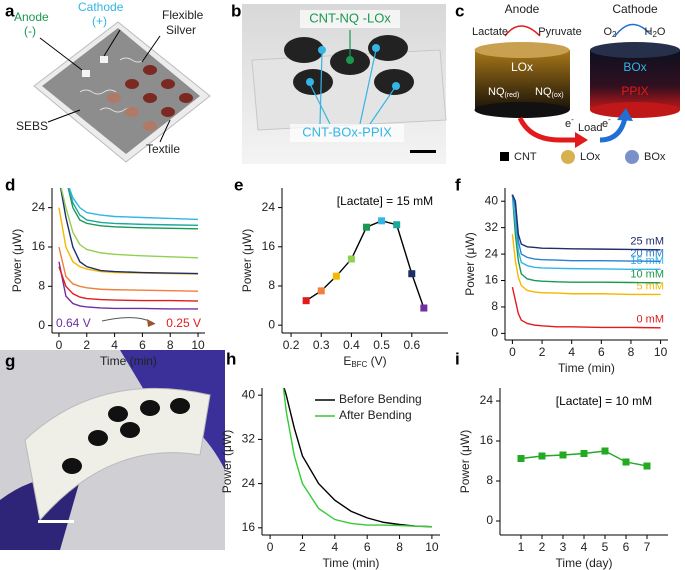 The width and height of the screenshot is (685, 570). What do you see at coordinates (86, 73) in the screenshot?
I see `anode-pad` at bounding box center [86, 73].